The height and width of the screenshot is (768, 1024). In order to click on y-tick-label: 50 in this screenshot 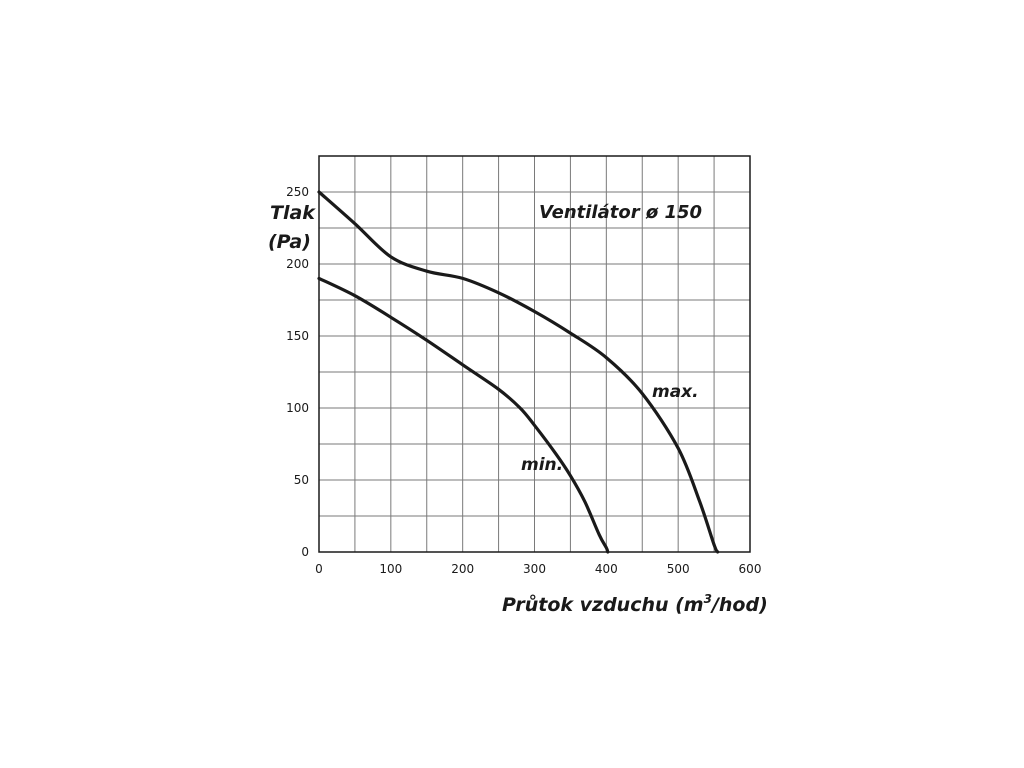, I will do `click(301, 480)`.